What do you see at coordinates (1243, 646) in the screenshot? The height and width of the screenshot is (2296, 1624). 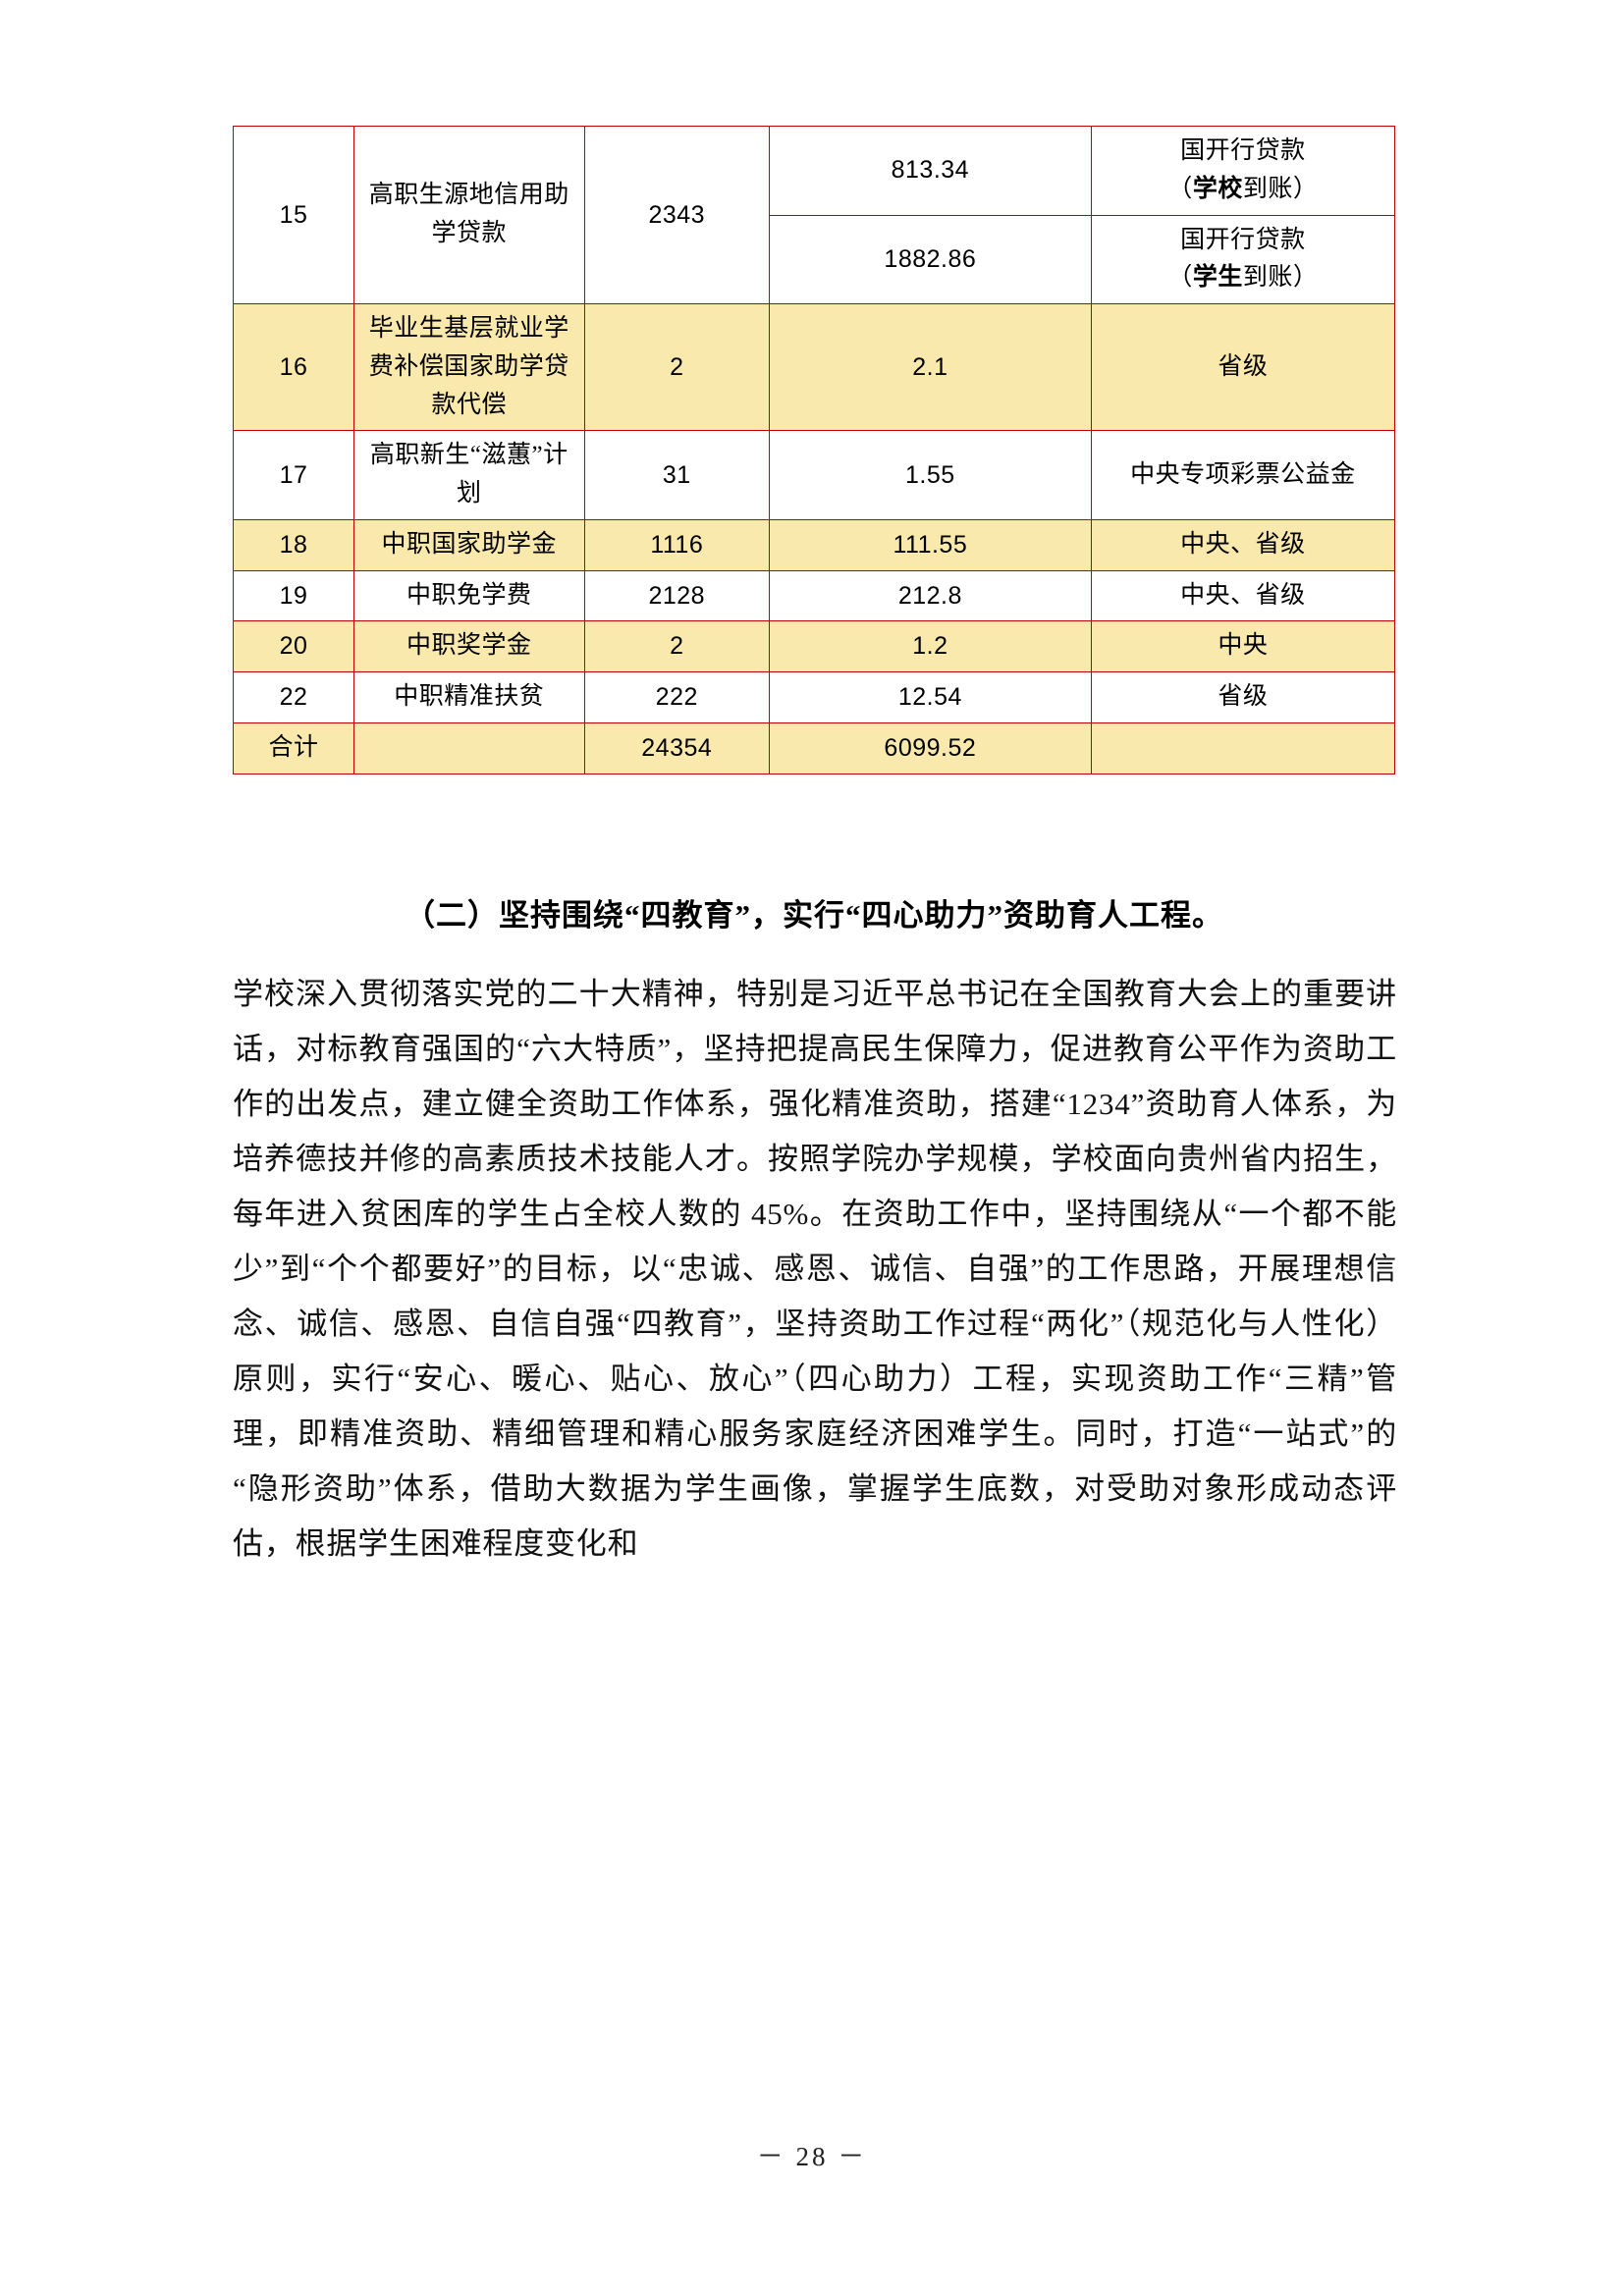 I see `row-source-cell: 中央` at bounding box center [1243, 646].